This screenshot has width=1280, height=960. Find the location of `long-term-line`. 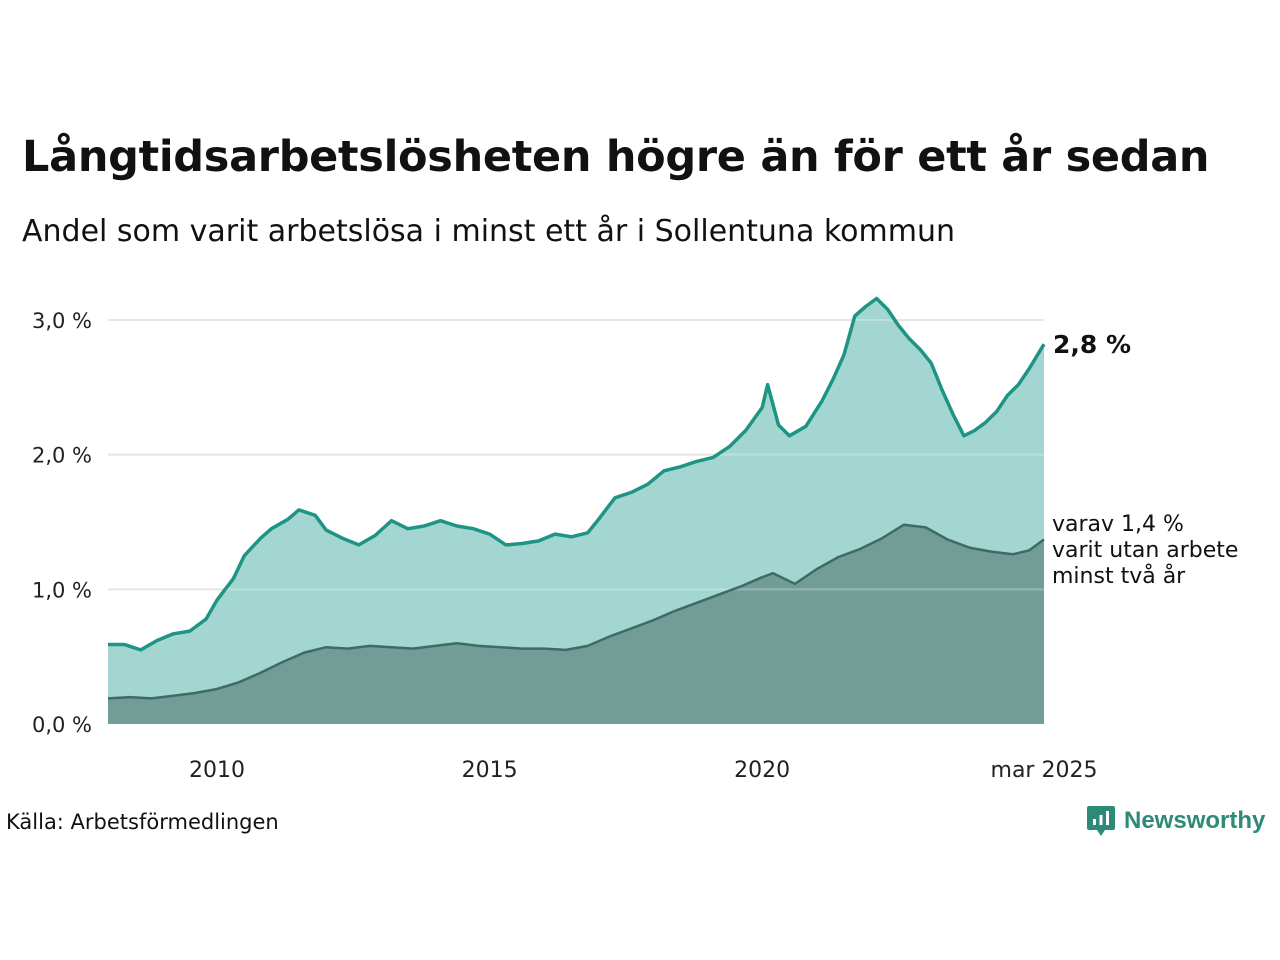

long-term-line is located at coordinates (576, 611).